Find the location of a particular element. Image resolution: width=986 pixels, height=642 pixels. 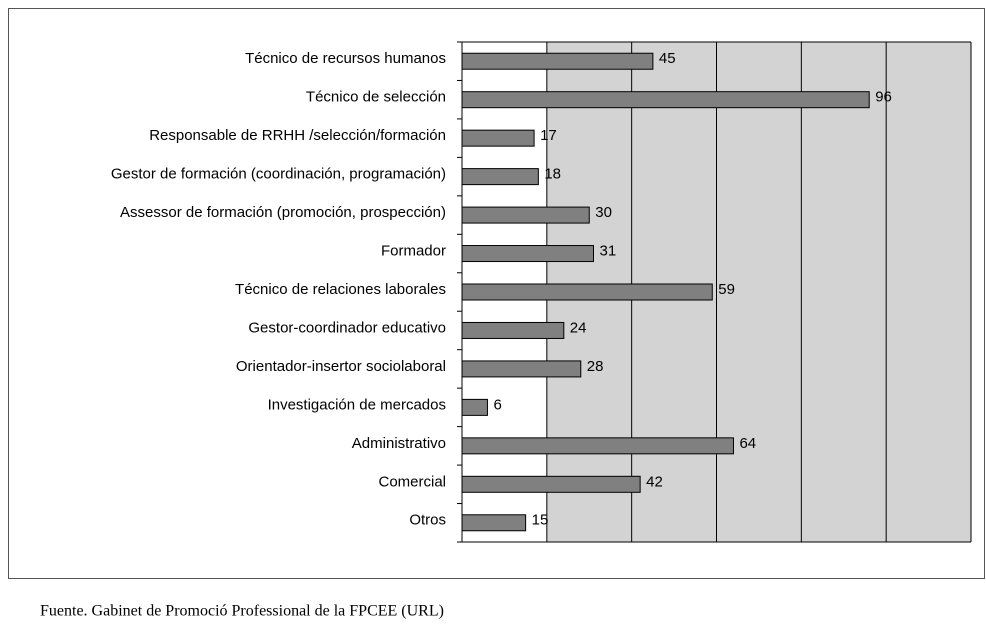

category-label: Formador is located at coordinates (413, 251).